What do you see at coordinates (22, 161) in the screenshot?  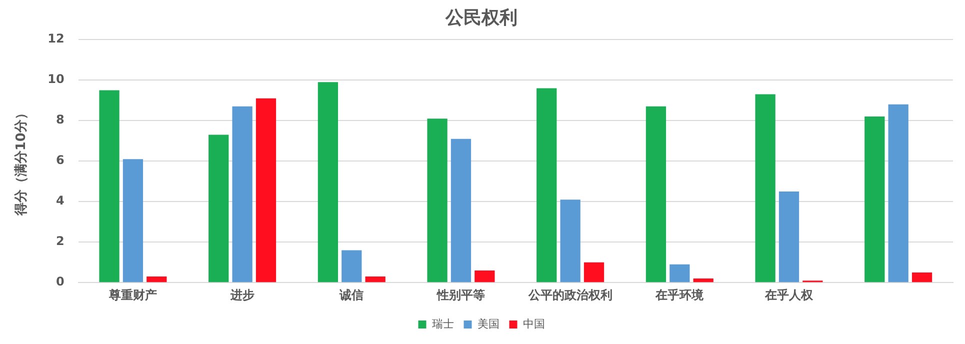 I see `y-axis-title: 得分（满分10分）` at bounding box center [22, 161].